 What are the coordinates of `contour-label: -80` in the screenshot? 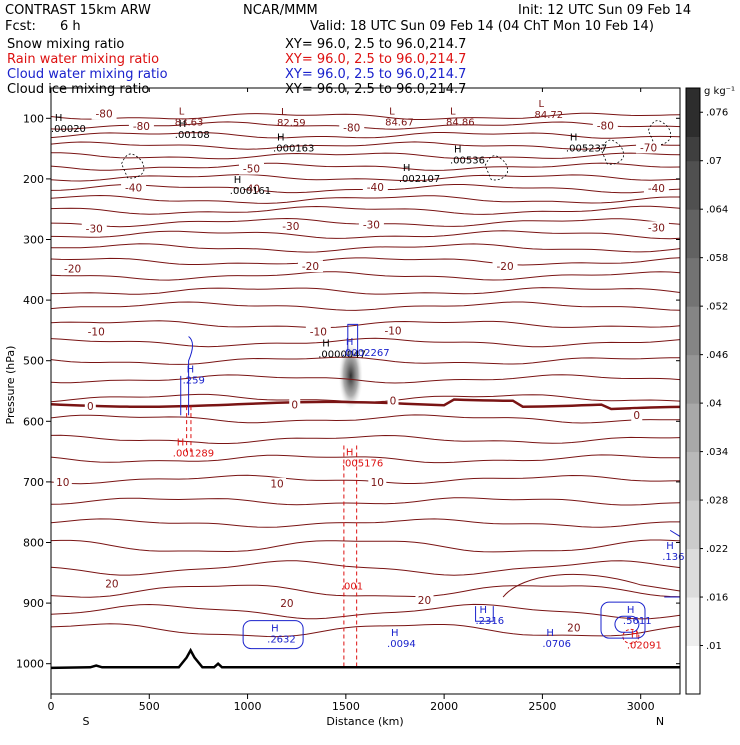 It's located at (605, 127).